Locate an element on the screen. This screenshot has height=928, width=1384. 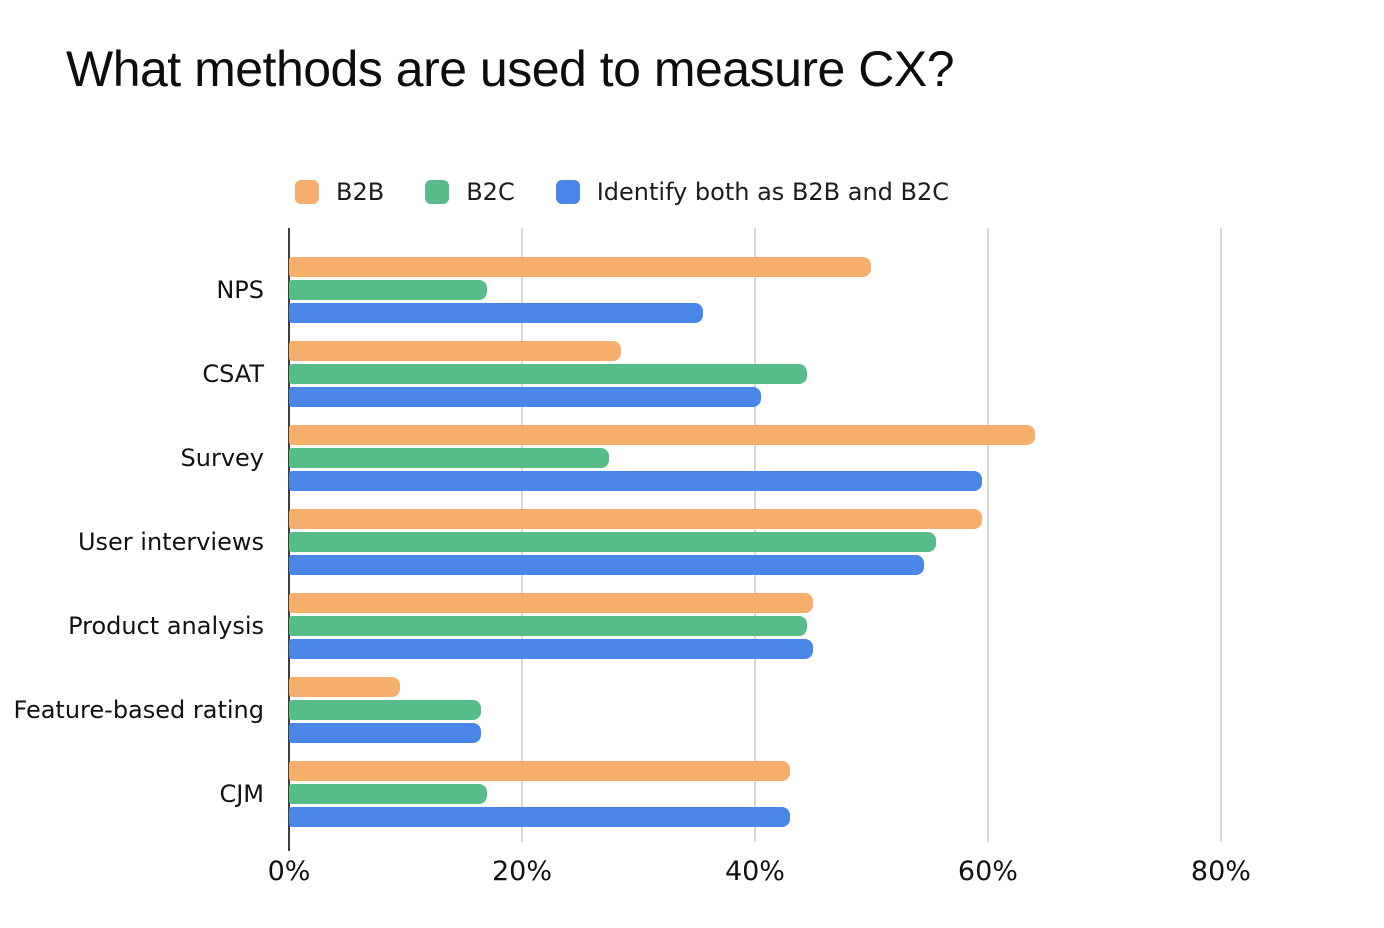
x-tick-label-0: 0% is located at coordinates (289, 871).